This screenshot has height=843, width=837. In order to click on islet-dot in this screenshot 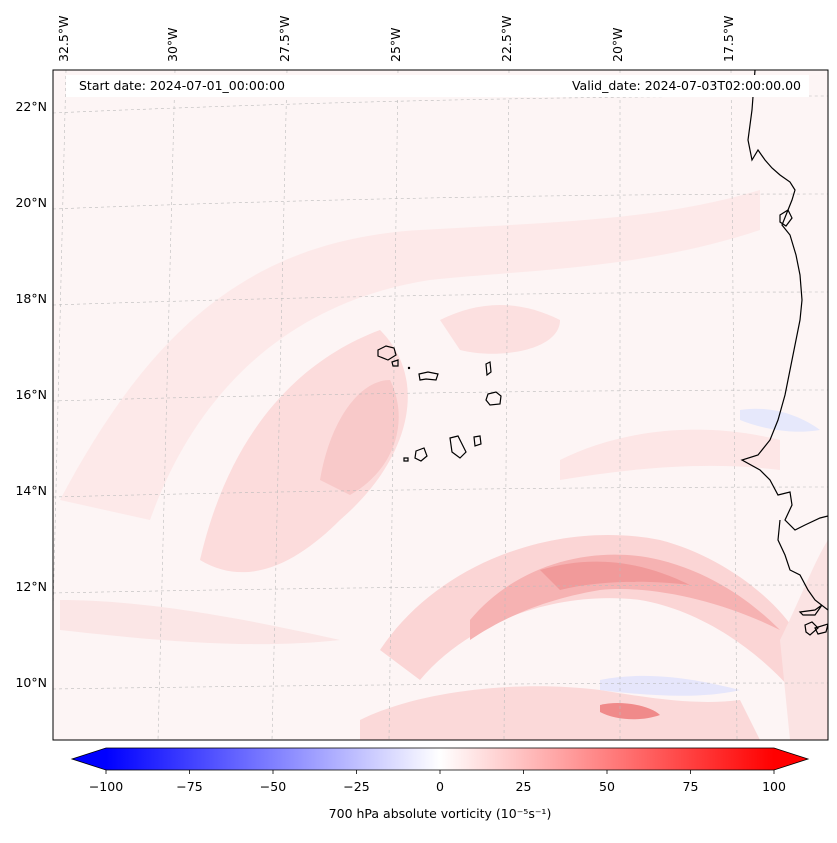, I will do `click(409, 368)`.